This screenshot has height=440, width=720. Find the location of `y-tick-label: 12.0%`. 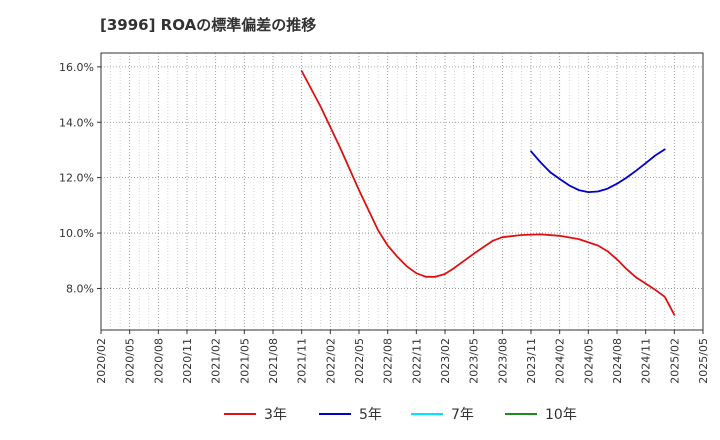

y-tick-label: 12.0% is located at coordinates (76, 178).